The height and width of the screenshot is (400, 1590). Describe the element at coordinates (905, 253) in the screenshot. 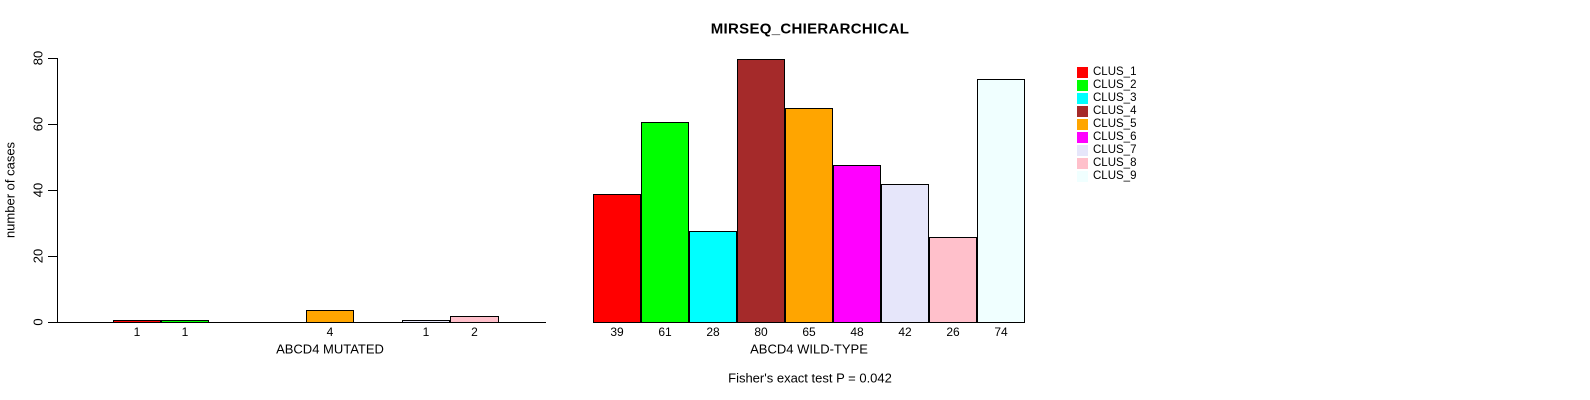

I see `bar-clus_7-wildtype` at that location.